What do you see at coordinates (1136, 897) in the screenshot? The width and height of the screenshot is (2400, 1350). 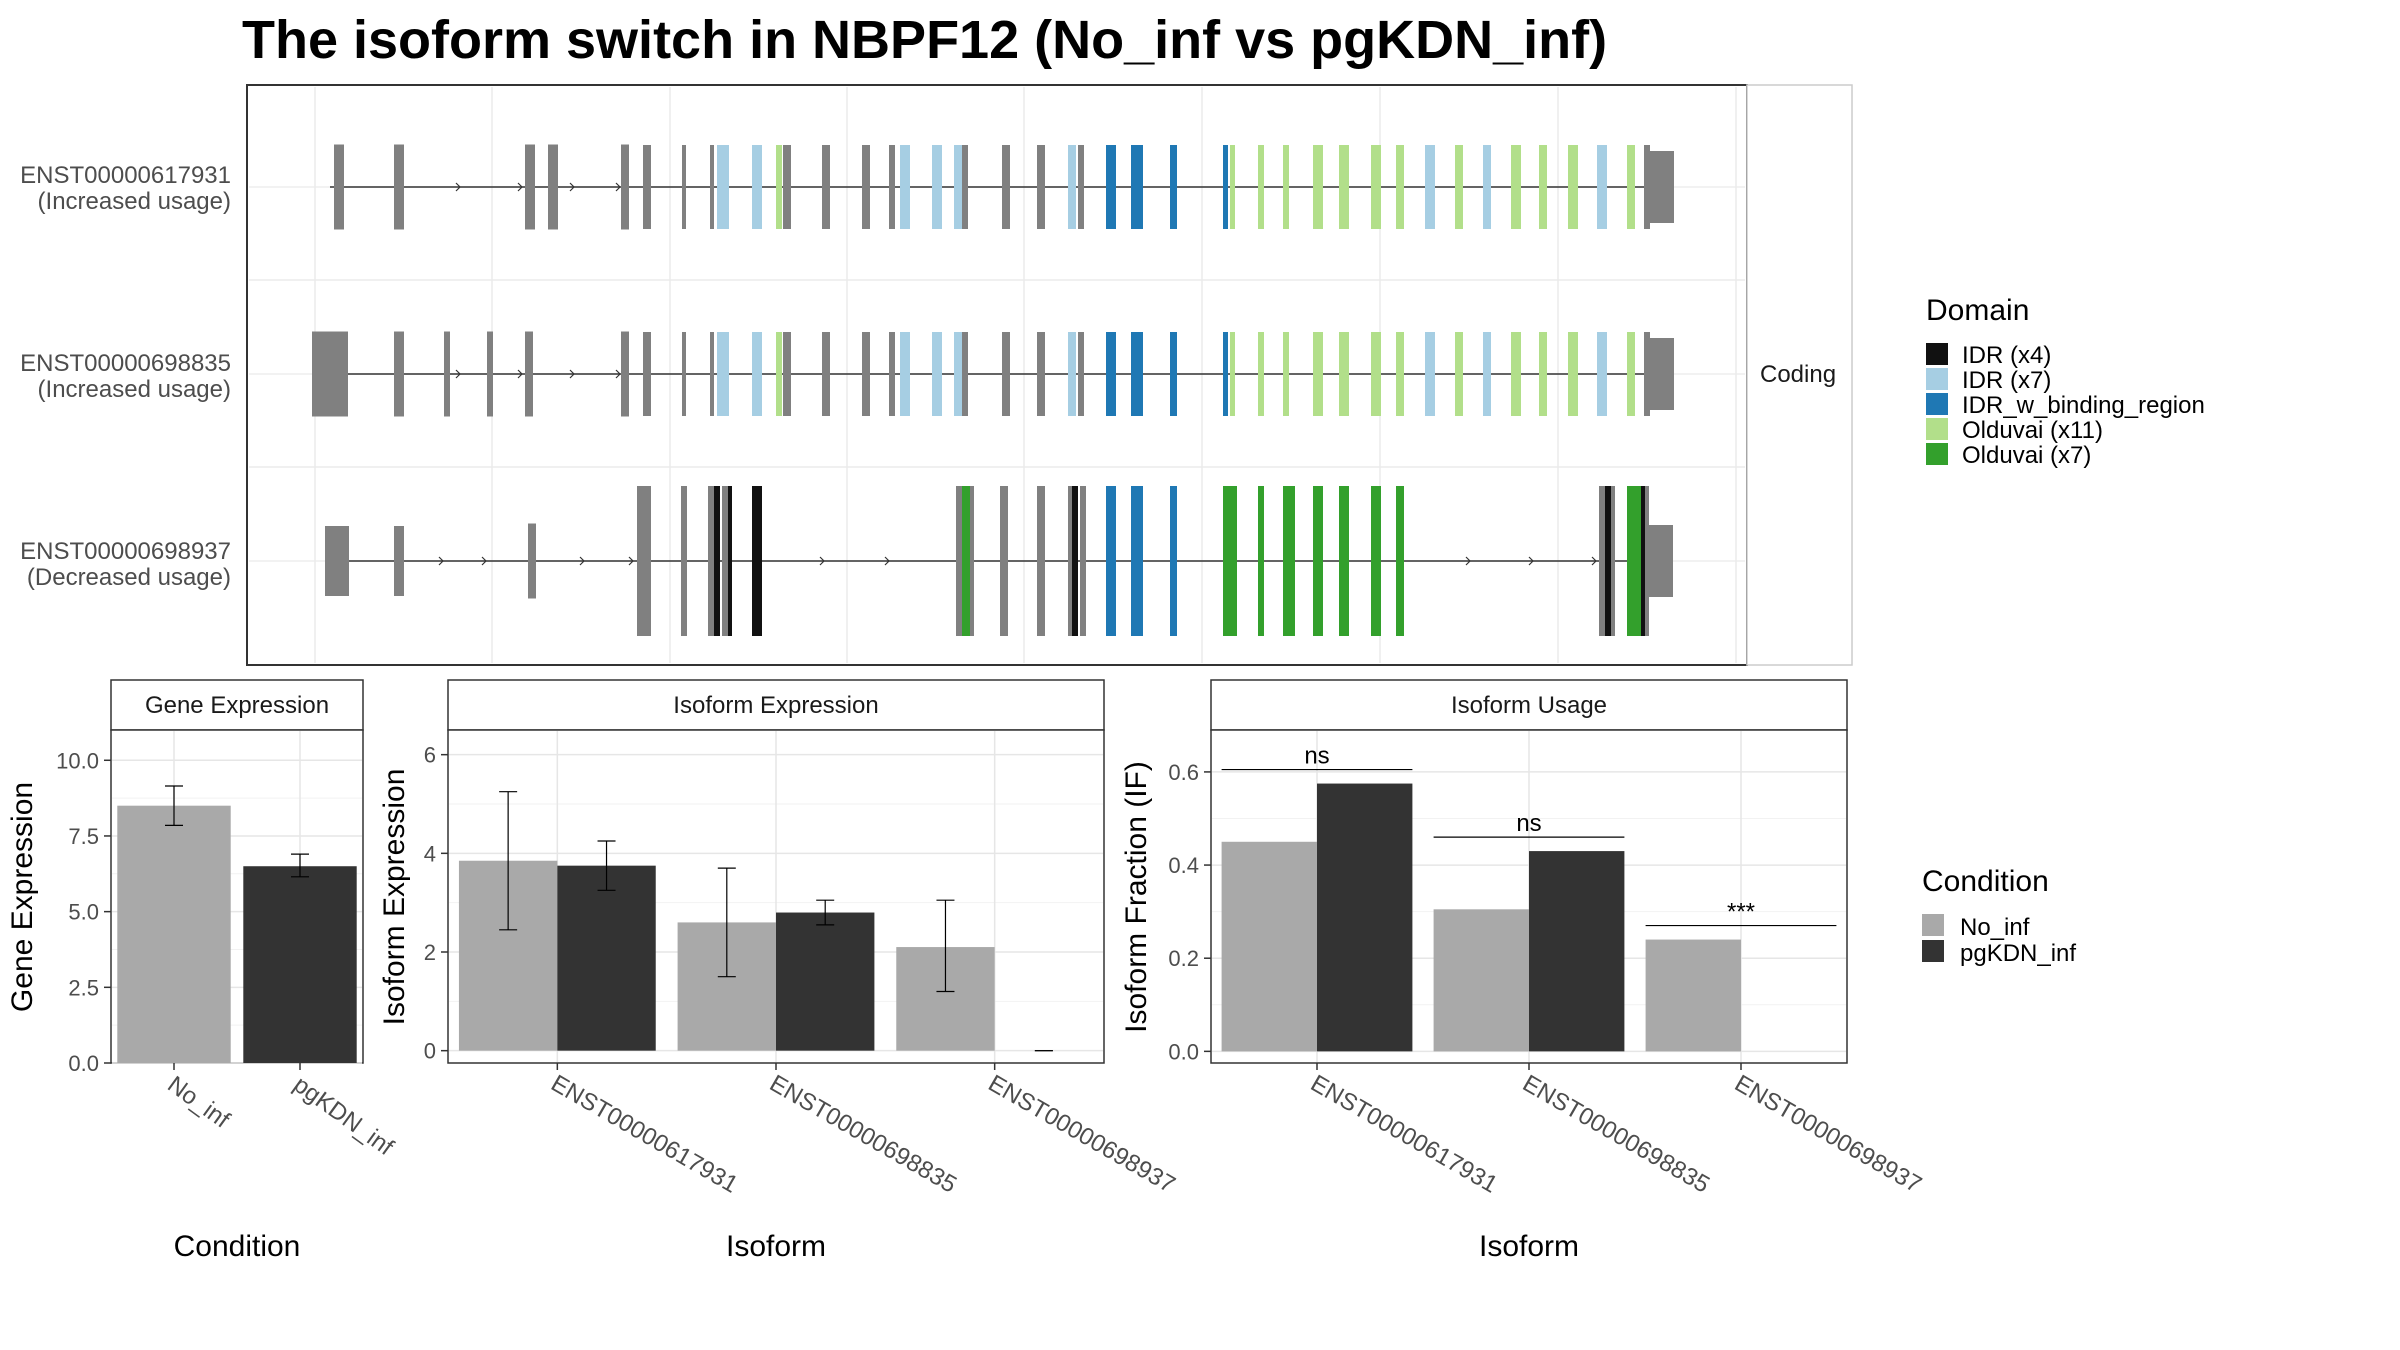 I see `isoform-usage-y-title: Isoform Fraction (IF)` at bounding box center [1136, 897].